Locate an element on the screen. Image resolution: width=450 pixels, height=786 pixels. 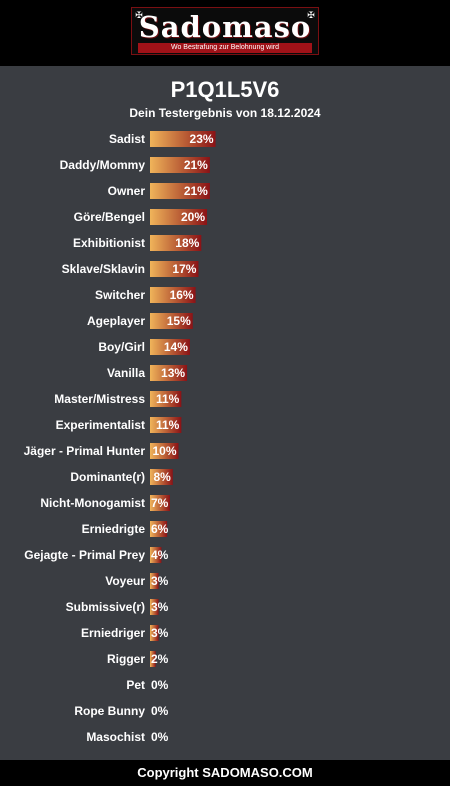
category-label: Voyeur is located at coordinates (125, 581).